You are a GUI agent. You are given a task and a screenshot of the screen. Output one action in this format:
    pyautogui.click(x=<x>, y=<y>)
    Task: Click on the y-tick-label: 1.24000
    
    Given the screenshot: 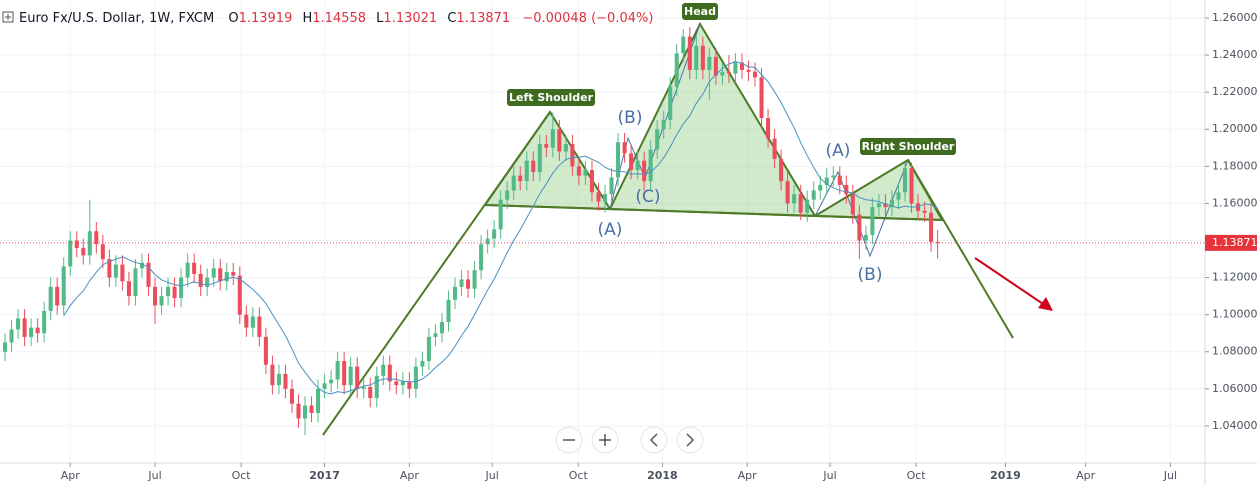 What is the action you would take?
    pyautogui.click(x=1234, y=54)
    